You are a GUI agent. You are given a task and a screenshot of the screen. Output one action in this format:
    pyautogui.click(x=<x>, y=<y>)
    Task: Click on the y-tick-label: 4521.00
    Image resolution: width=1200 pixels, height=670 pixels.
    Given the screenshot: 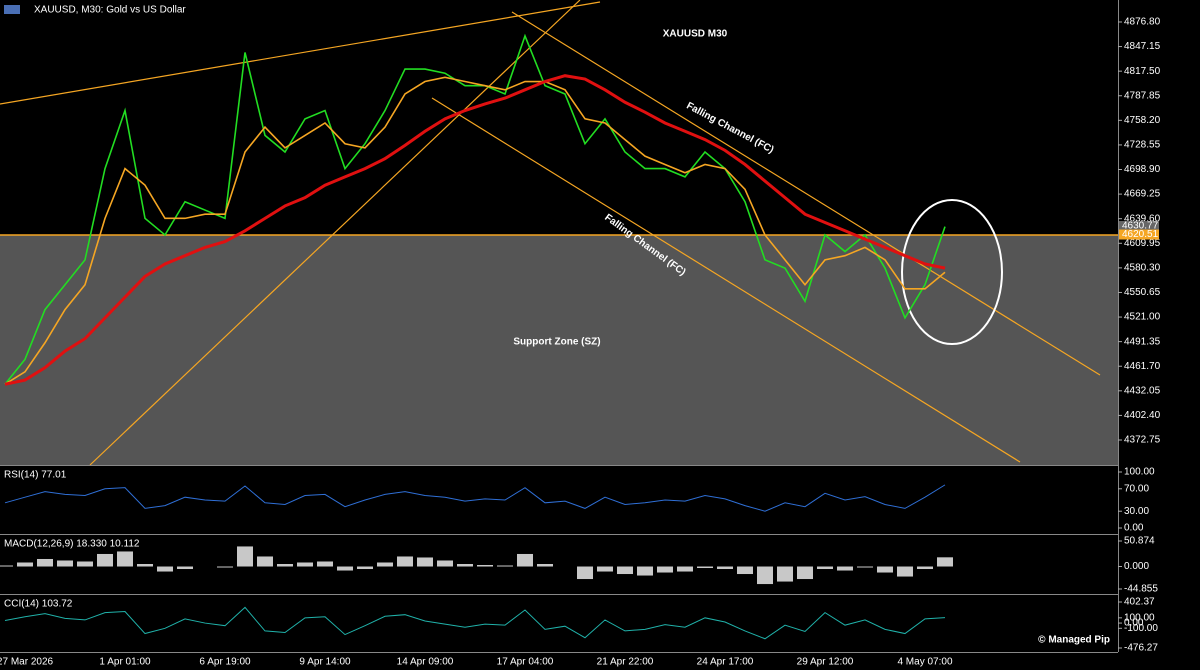 What is the action you would take?
    pyautogui.click(x=1142, y=317)
    